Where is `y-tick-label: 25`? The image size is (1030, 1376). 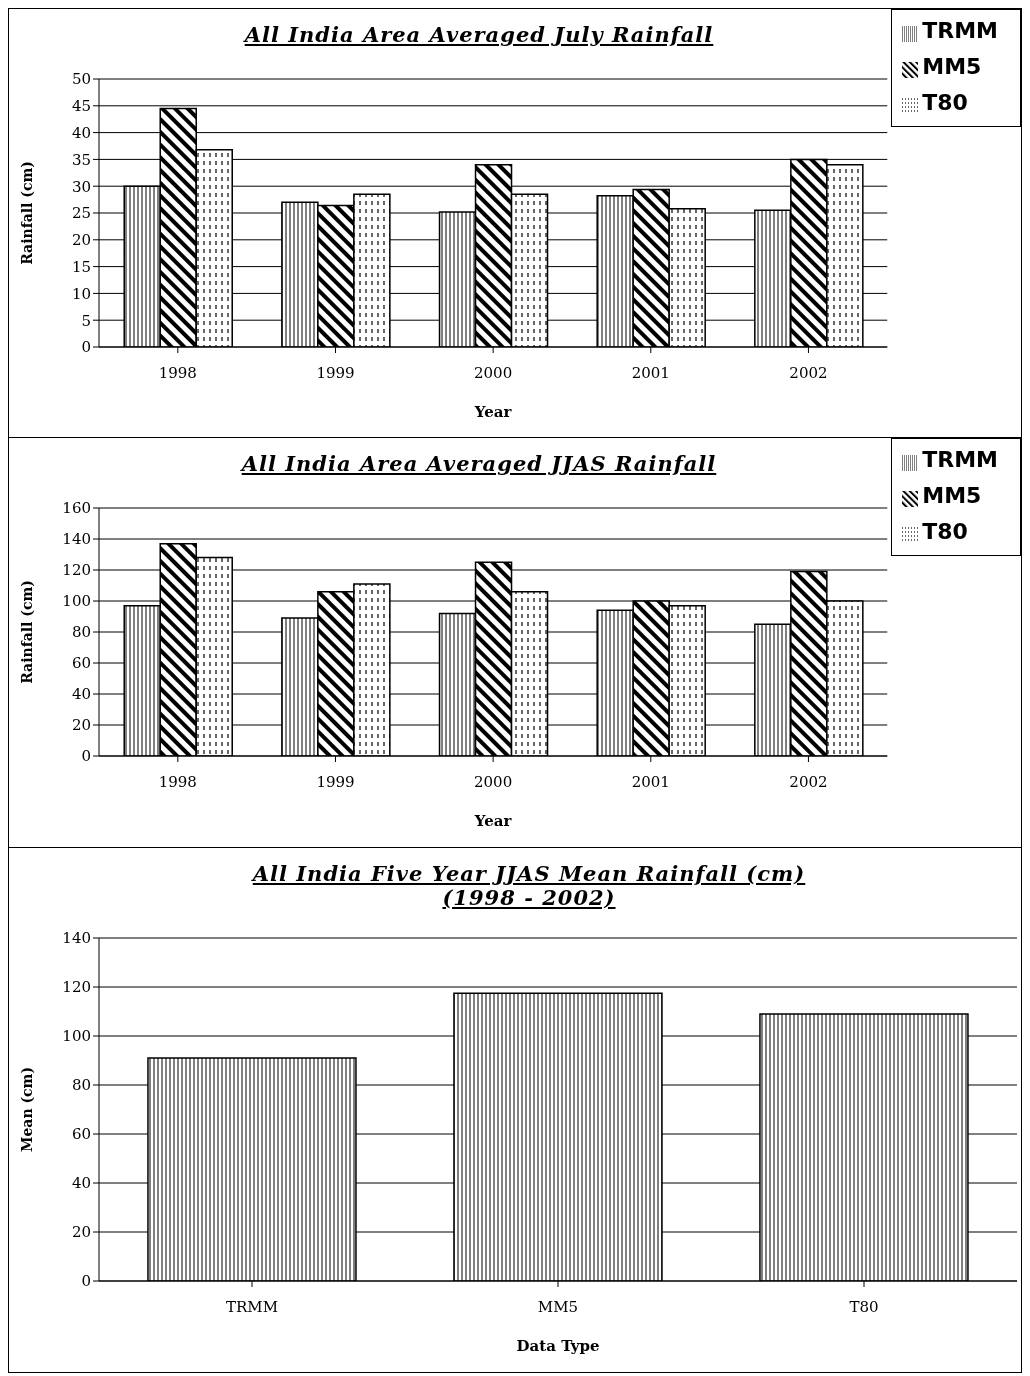 y-tick-label: 25 is located at coordinates (81, 213).